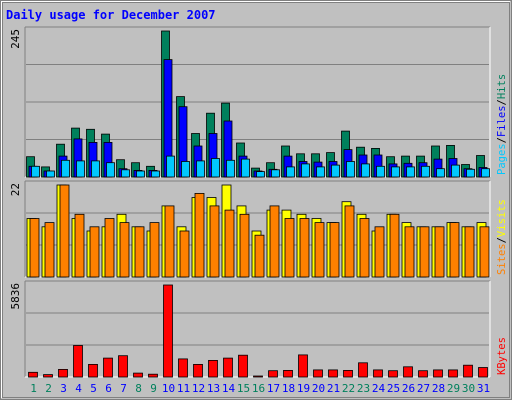 This screenshot has width=512, height=400. I want to click on legend-entry-kbytes: KBytes, so click(502, 356).